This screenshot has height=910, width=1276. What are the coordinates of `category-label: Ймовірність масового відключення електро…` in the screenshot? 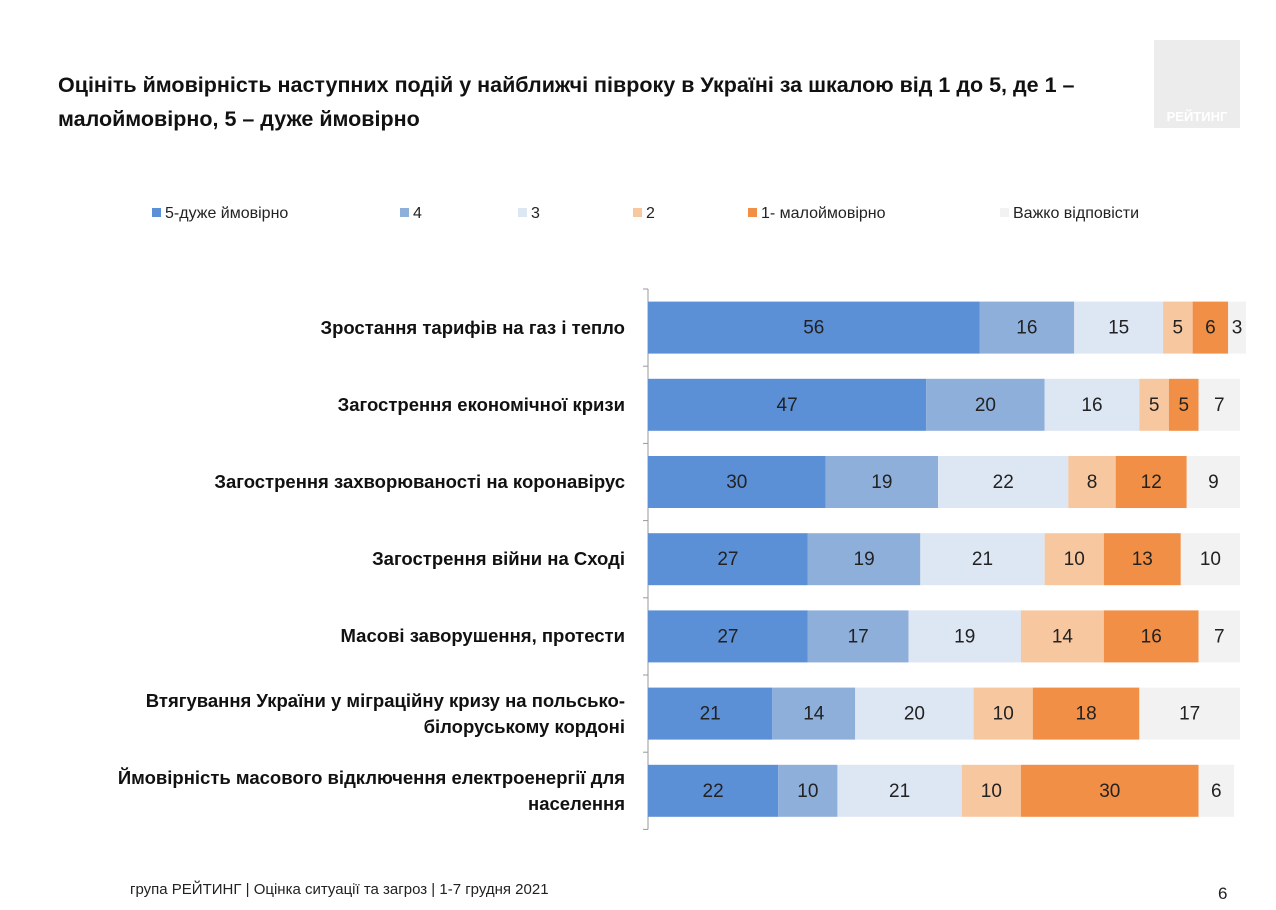 It's located at (371, 790).